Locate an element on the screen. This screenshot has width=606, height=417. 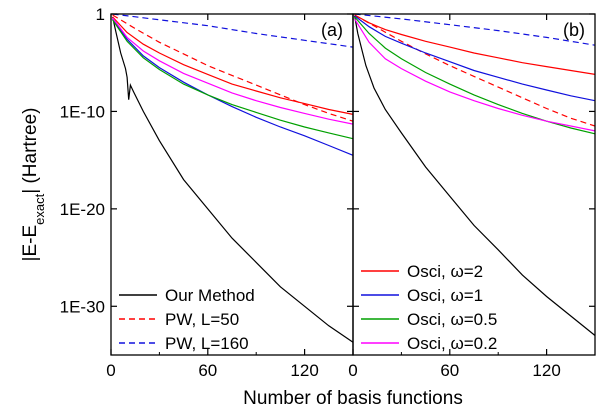
legend-label: Osci, ω=0.2 is located at coordinates (452, 343).